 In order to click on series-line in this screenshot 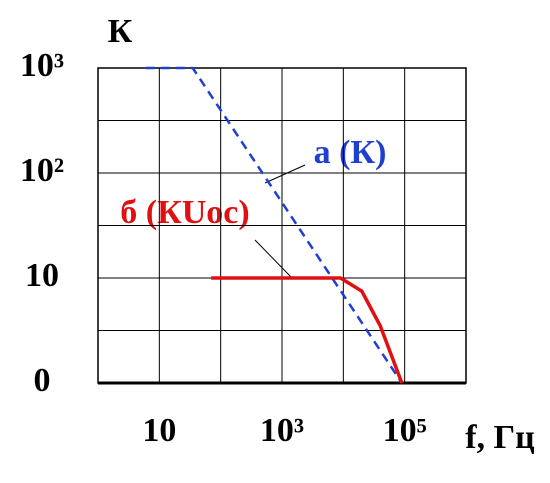, I will do `click(307, 330)`.